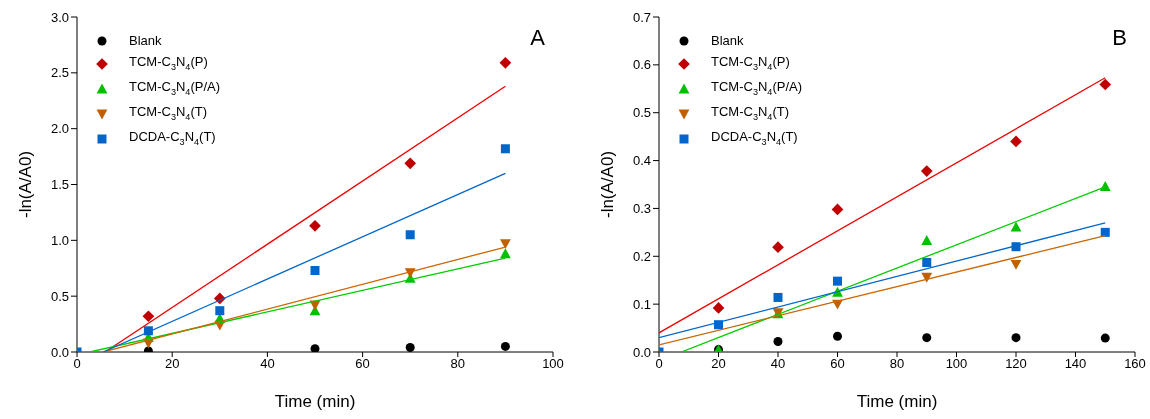 The image size is (1150, 419). Describe the element at coordinates (641, 304) in the screenshot. I see `y-tick-label: 0.1` at that location.